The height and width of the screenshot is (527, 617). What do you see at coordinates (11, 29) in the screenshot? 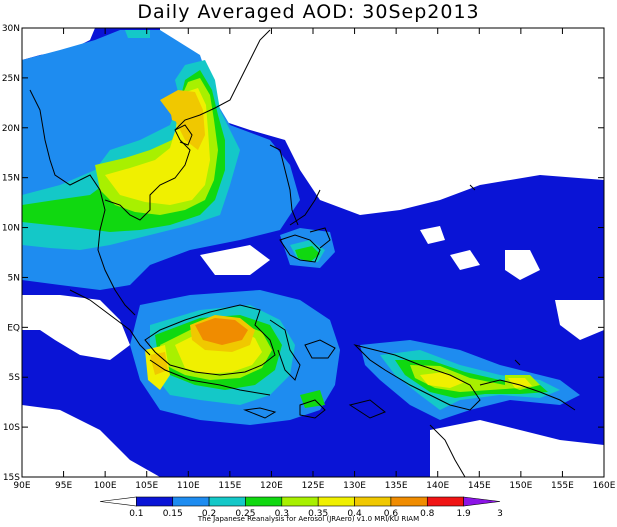
I see `lat-label-30N: 30N` at bounding box center [11, 29].